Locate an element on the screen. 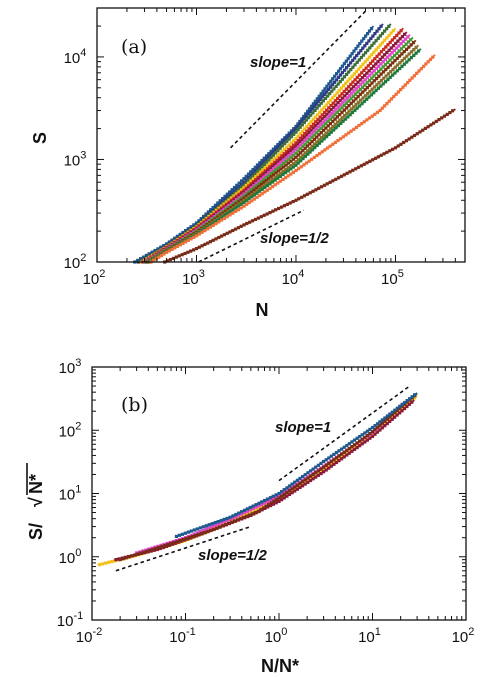 The width and height of the screenshot is (483, 677). panel-b-series-2-line is located at coordinates (265, 480).